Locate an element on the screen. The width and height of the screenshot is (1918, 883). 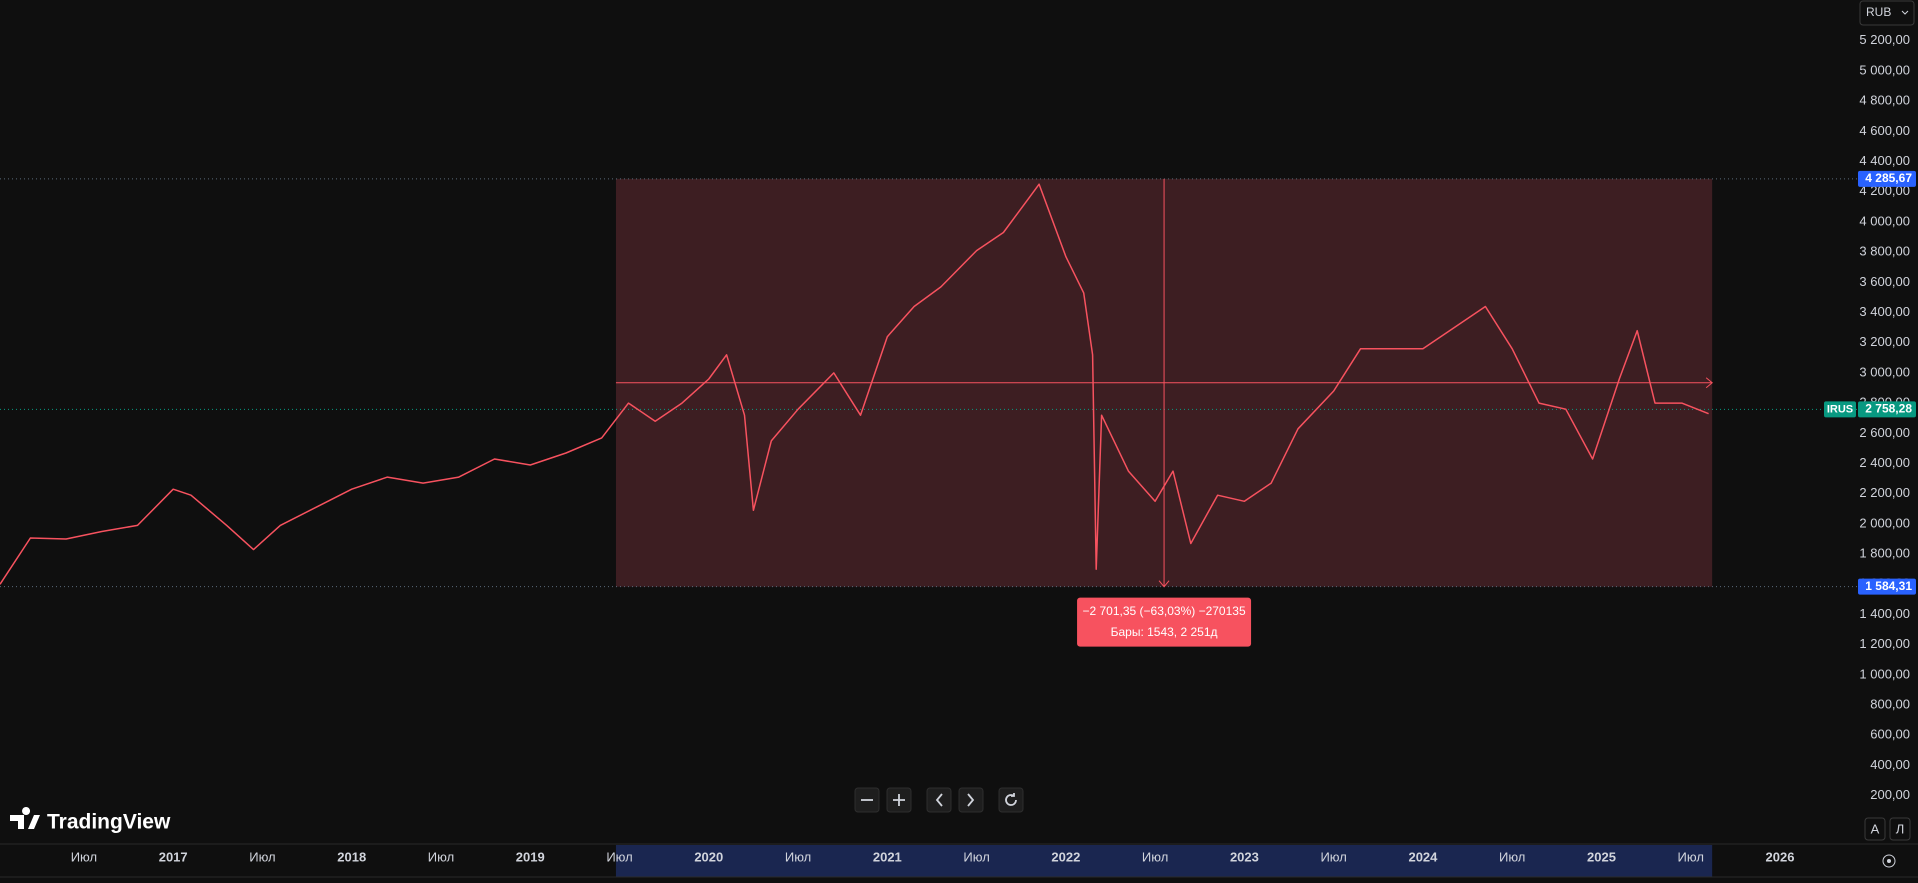
y-tick-label: 3 200,00 is located at coordinates (1884, 341).